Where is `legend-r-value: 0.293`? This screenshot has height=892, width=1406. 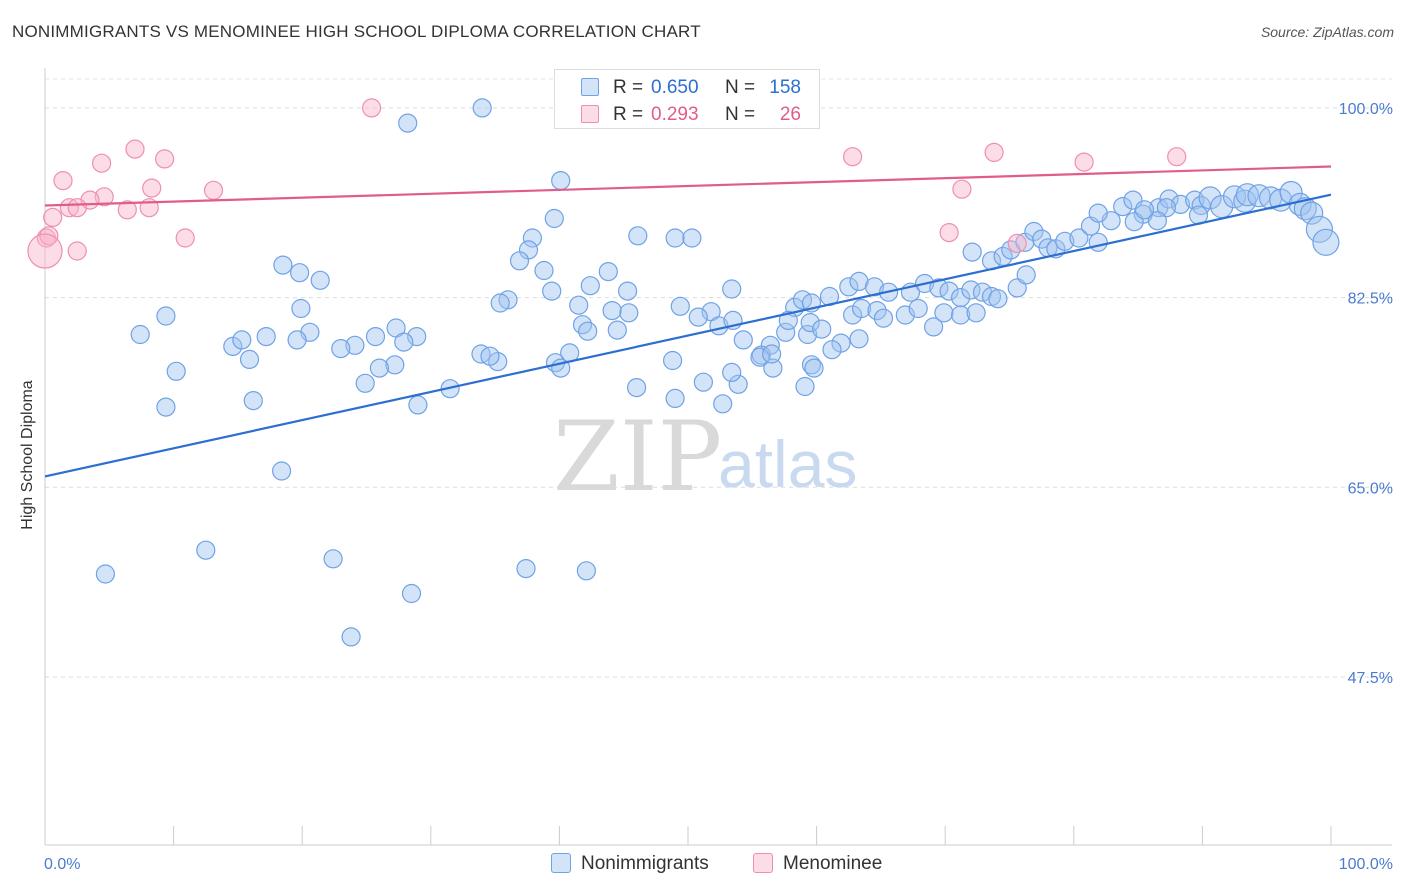 legend-r-value: 0.293 is located at coordinates (675, 114).